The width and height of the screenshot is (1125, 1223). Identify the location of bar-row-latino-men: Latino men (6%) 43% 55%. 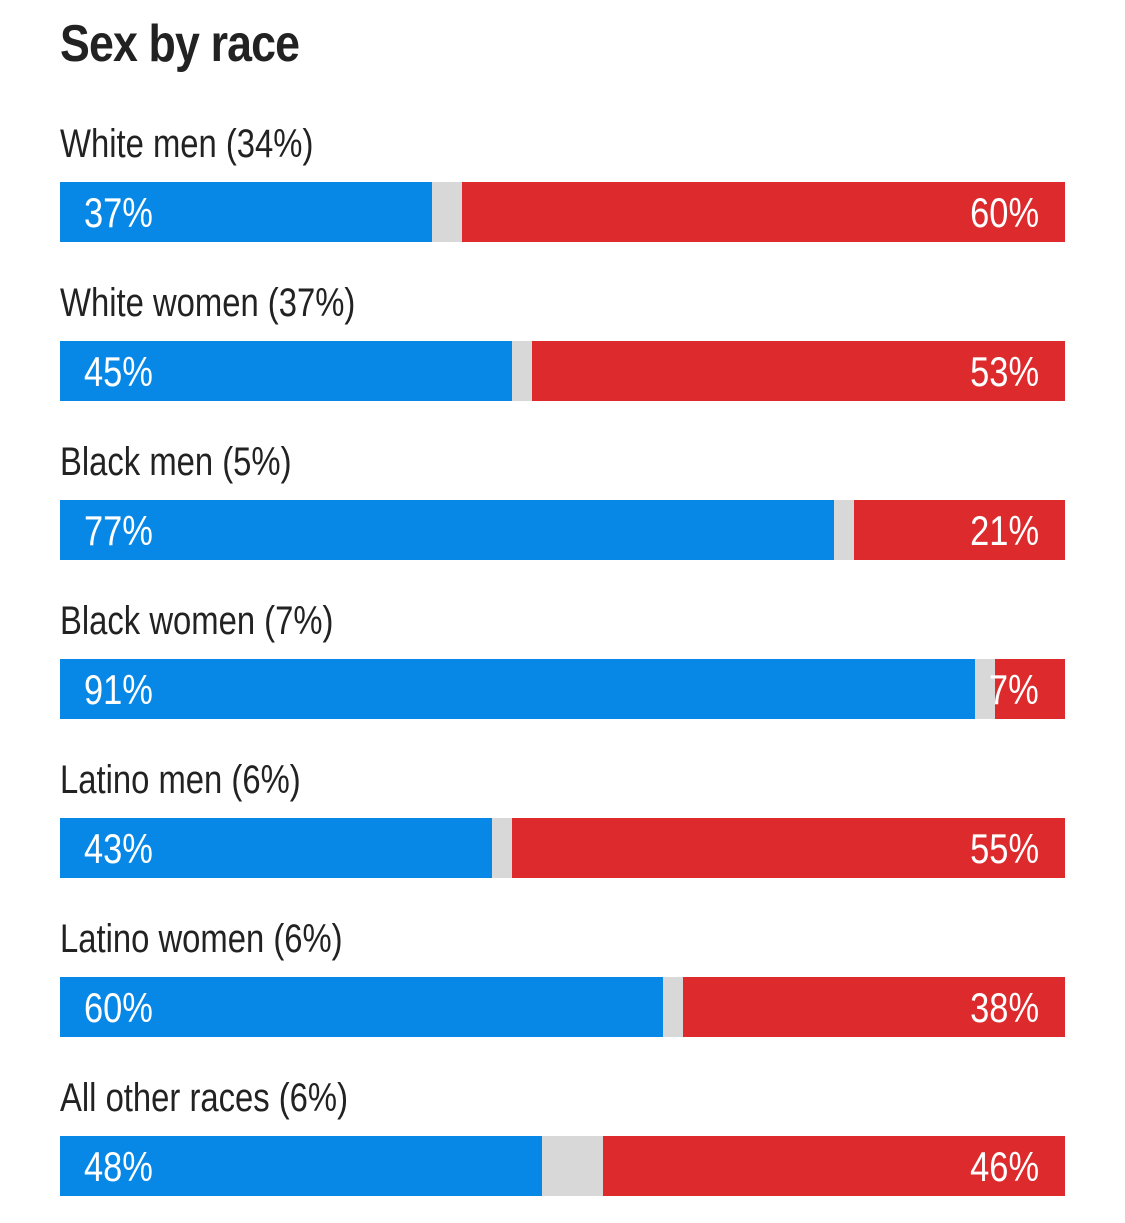
(562, 821).